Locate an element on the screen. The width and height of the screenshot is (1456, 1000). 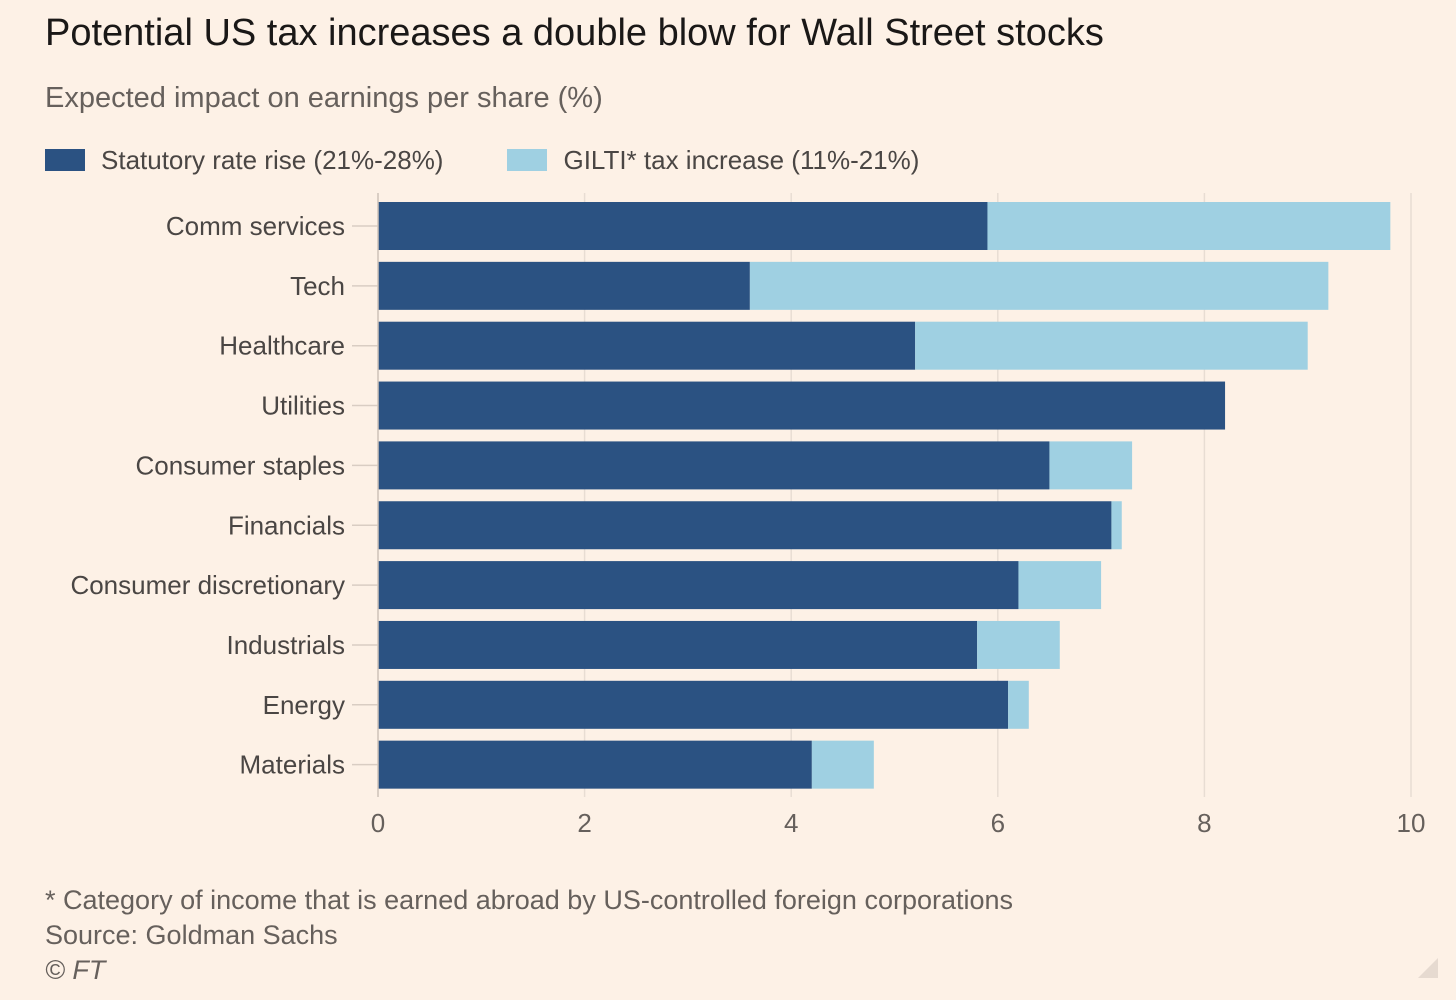
category-label: Comm services is located at coordinates (255, 226).